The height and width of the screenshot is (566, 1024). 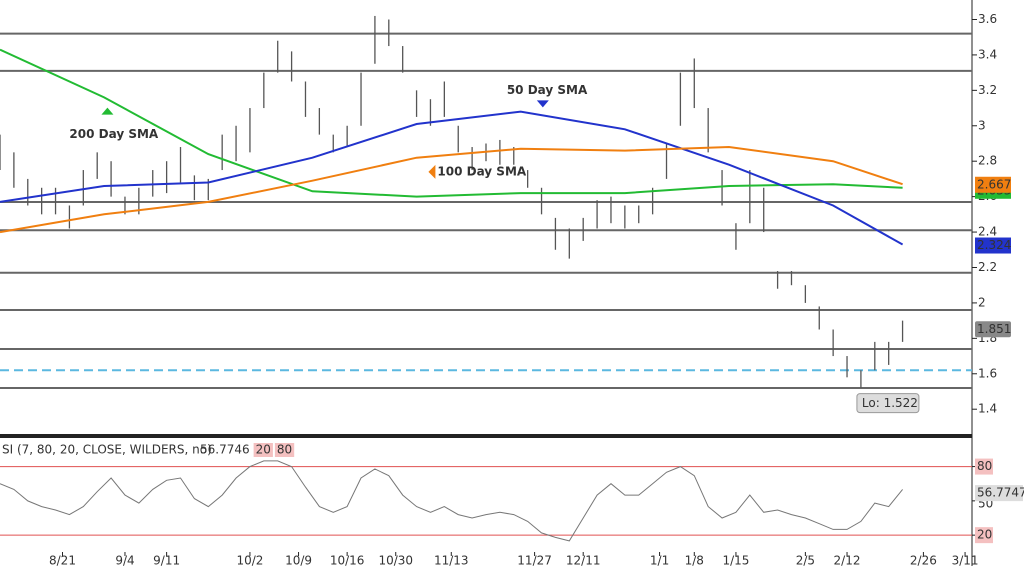 I want to click on rsi-header-level: 20, so click(x=263, y=450).